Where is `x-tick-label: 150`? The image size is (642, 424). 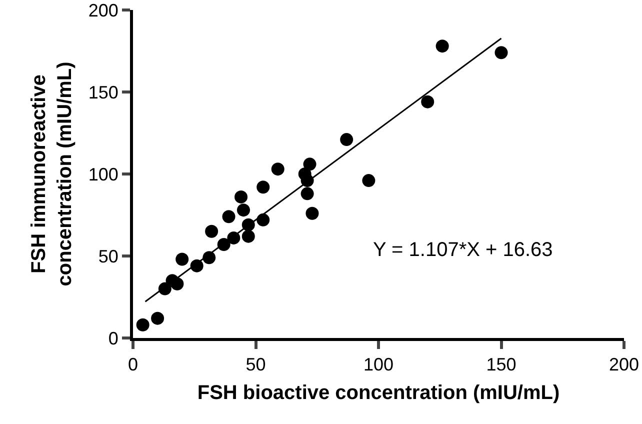 x-tick-label: 150 is located at coordinates (501, 364).